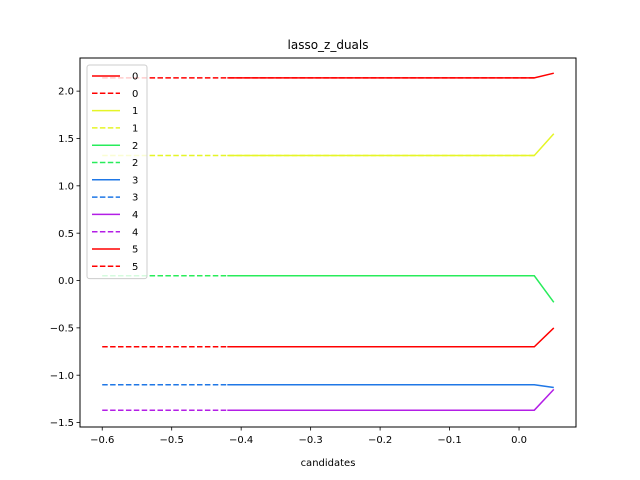  Describe the element at coordinates (66, 281) in the screenshot. I see `y-tick-label: 0.0` at that location.